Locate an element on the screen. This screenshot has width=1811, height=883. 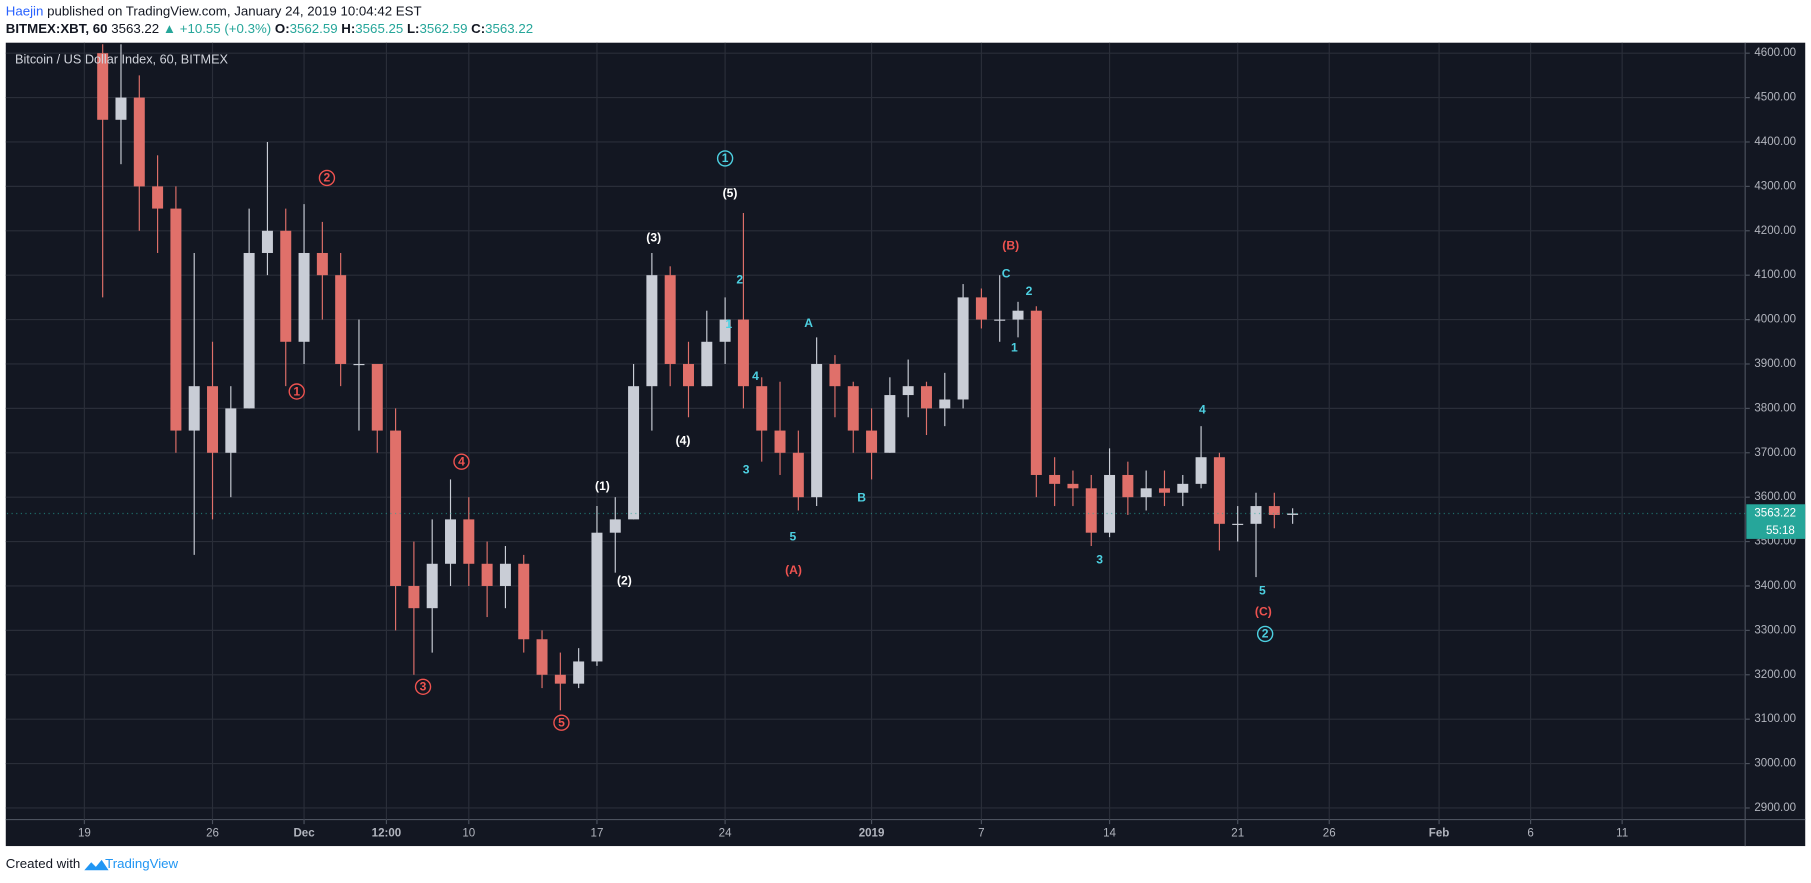
wave-label: (B) is located at coordinates (1010, 246).